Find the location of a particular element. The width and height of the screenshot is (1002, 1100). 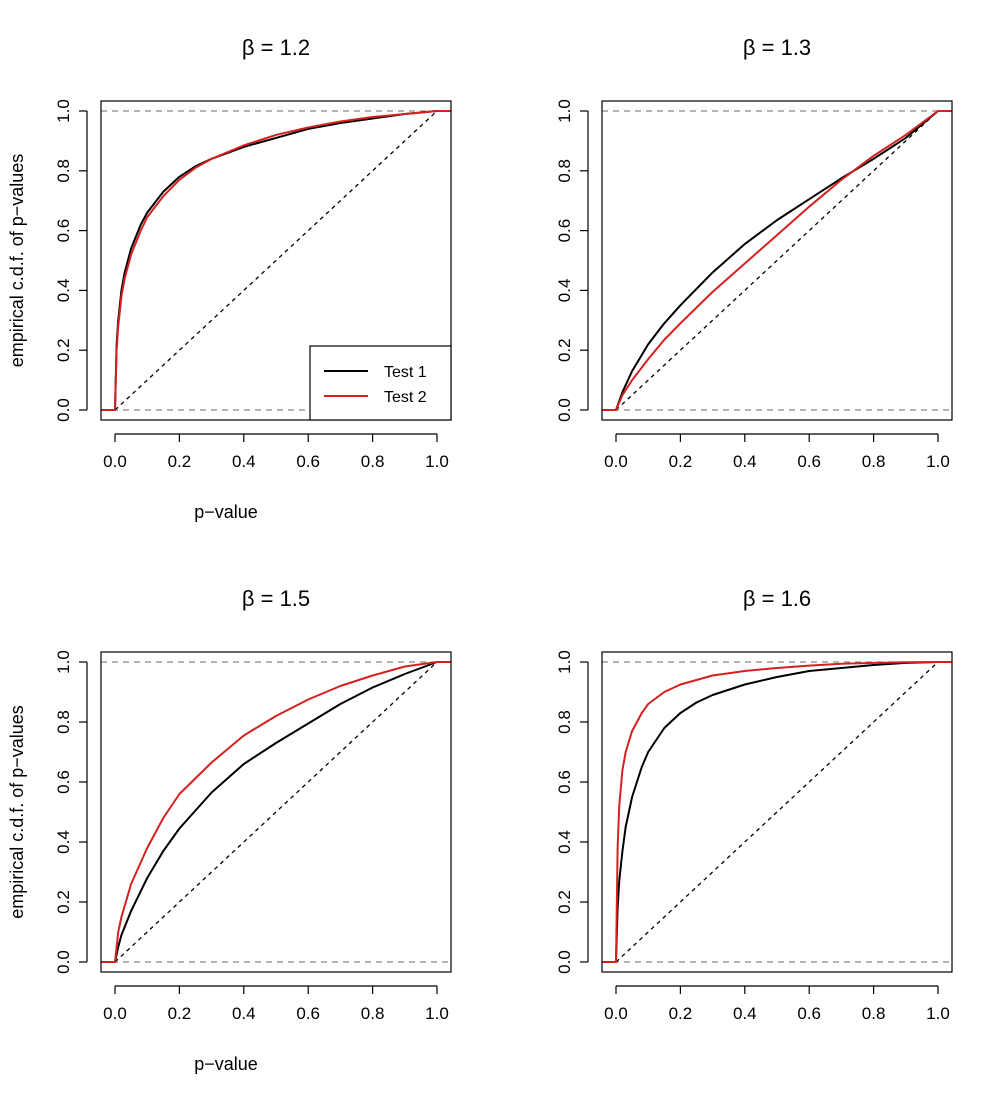

panel-title: β = 1.5 is located at coordinates (276, 598).